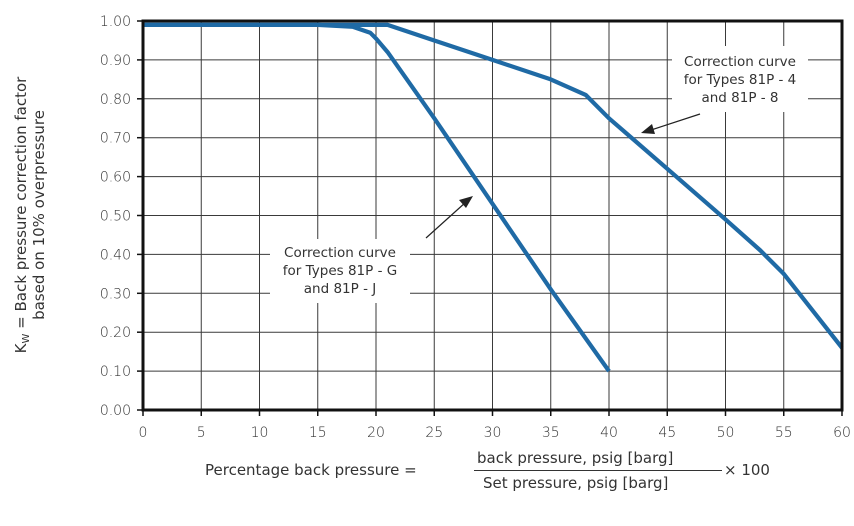 This screenshot has width=854, height=526. I want to click on y-tick-label-0: 0.00, so click(115, 411).